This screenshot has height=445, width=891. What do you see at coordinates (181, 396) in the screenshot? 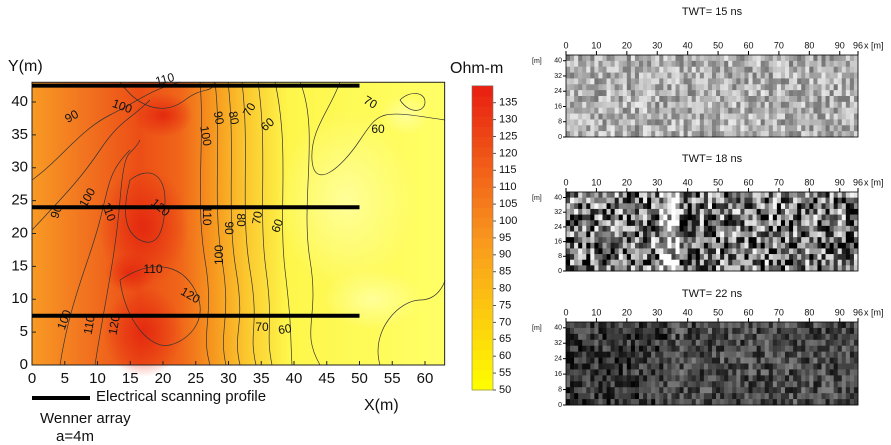
I see `legend-text: Electrical scanning profile` at bounding box center [181, 396].